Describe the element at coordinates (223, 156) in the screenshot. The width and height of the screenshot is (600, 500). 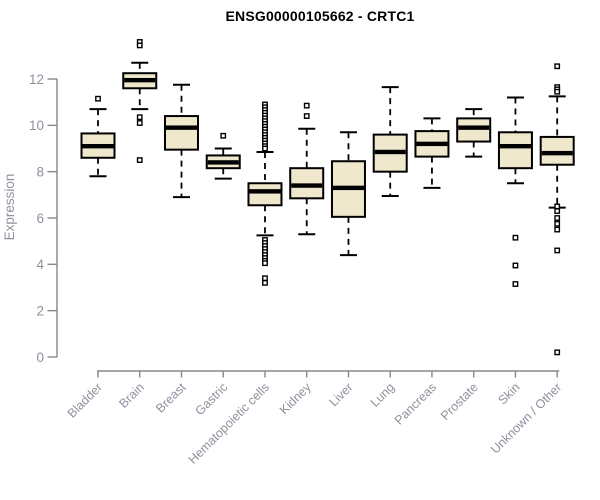
I see `boxplot-gastric` at that location.